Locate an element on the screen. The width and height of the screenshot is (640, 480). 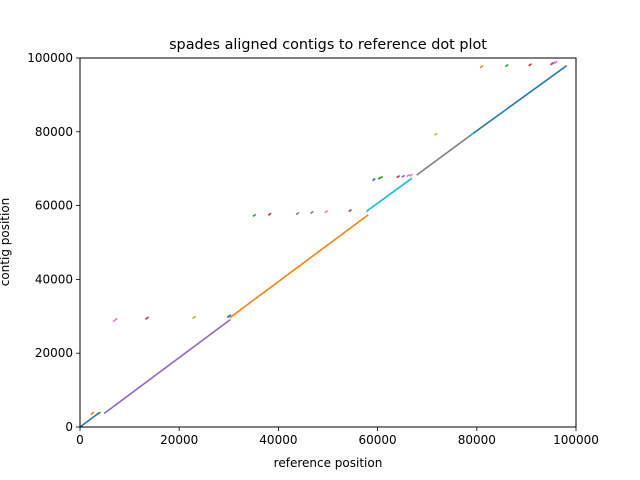
x-axis: 0 20000 40000 60000 80000 100000 is located at coordinates (337, 437).